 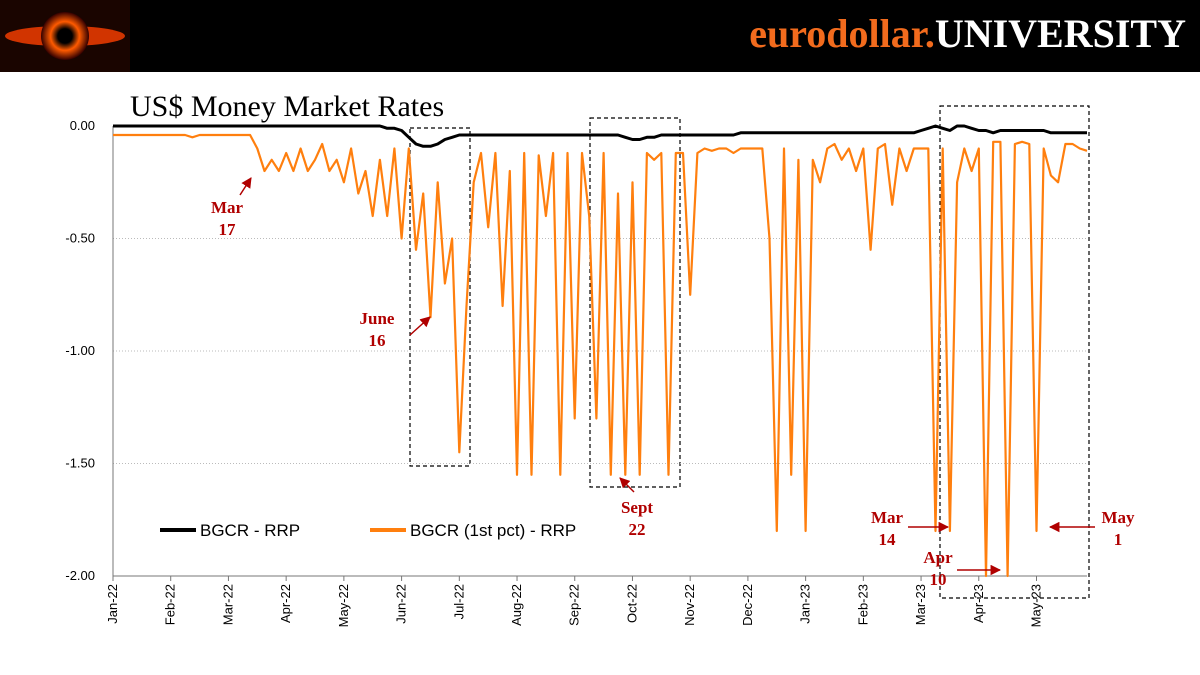 I want to click on x-tick-label: May-23, so click(x=1035, y=605).